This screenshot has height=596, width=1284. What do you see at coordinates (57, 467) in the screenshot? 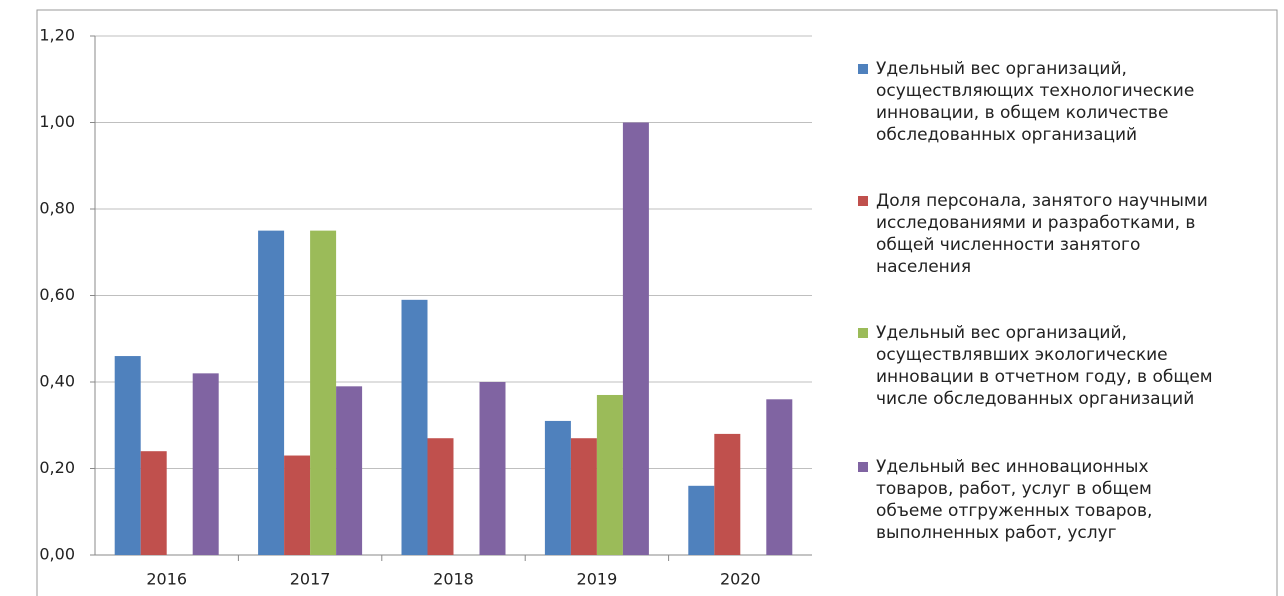
I see `y-tick-label: 0,20` at bounding box center [57, 467].